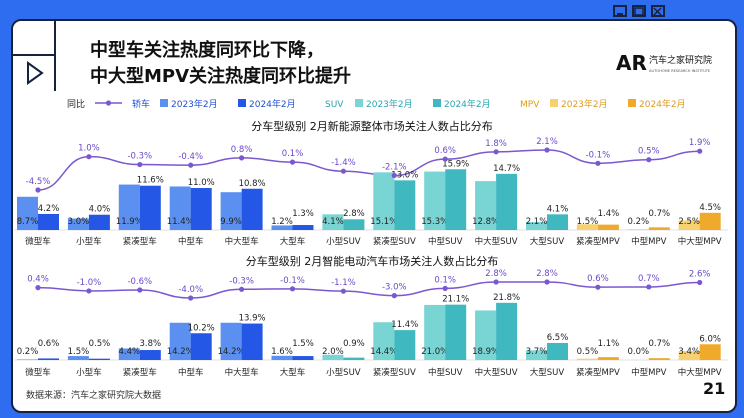 This screenshot has width=744, height=418. I want to click on chart-title: 分车型级别 2月智能电动汽车市场关注人数占比分布, so click(372, 261).